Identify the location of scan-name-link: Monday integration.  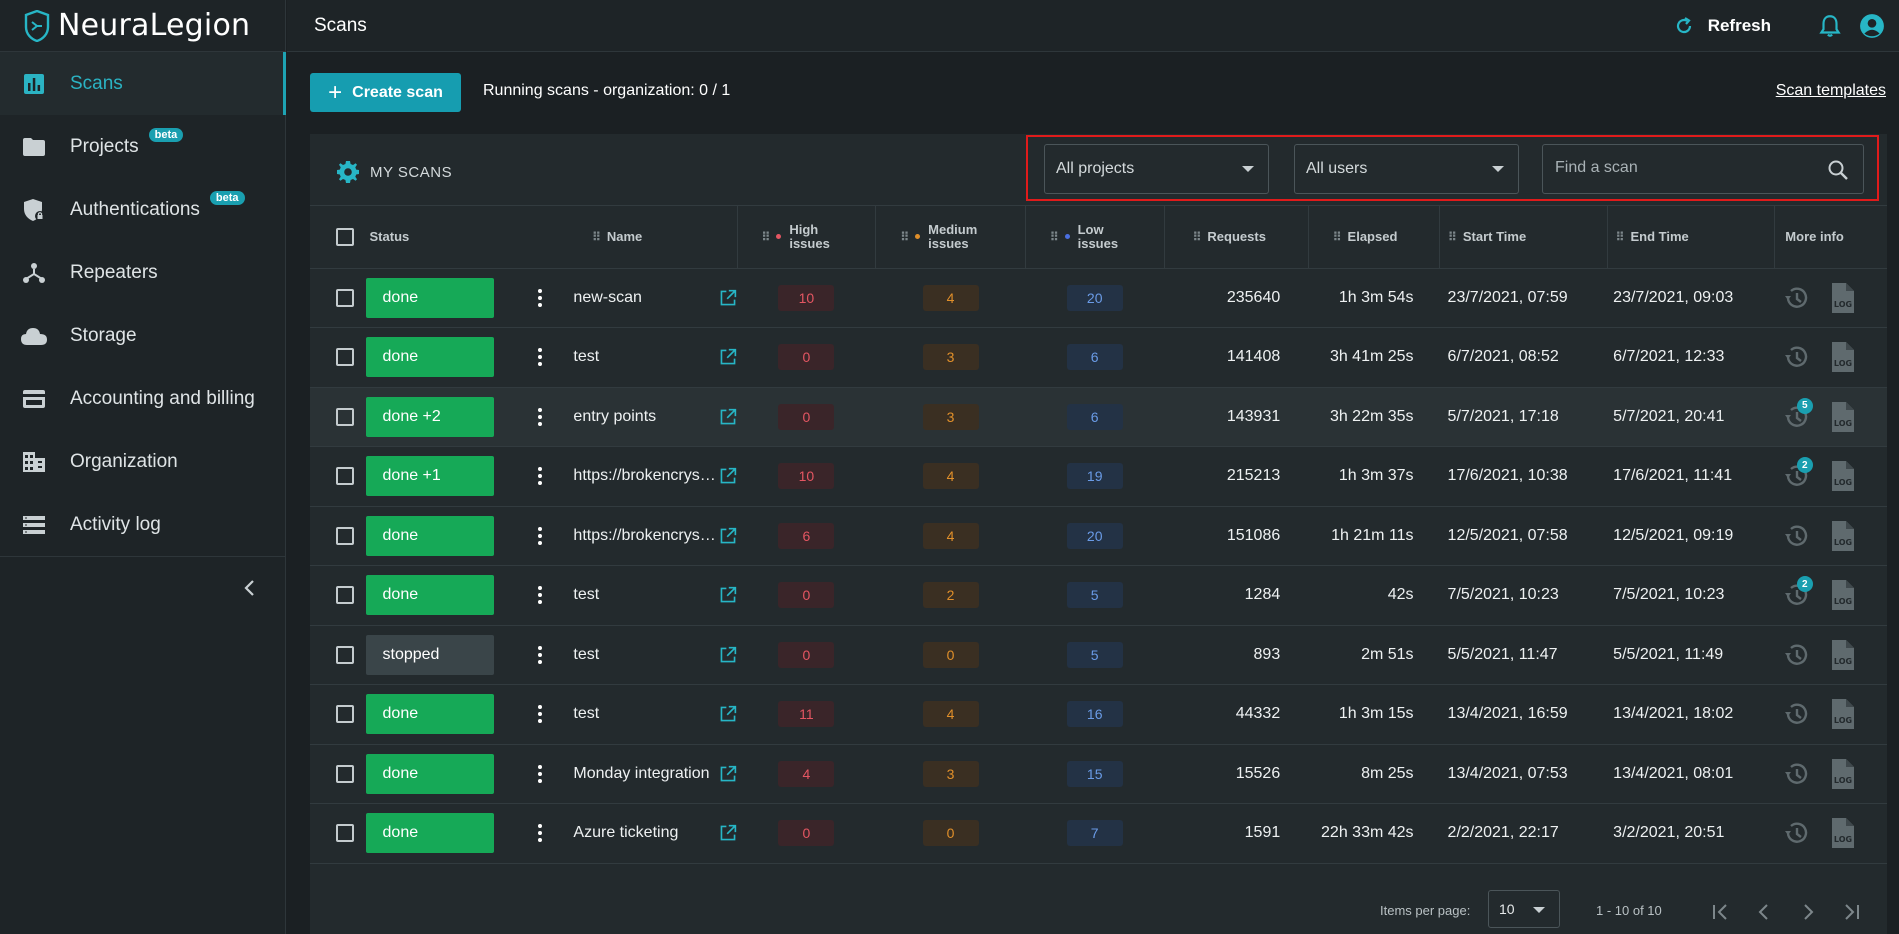
(641, 773).